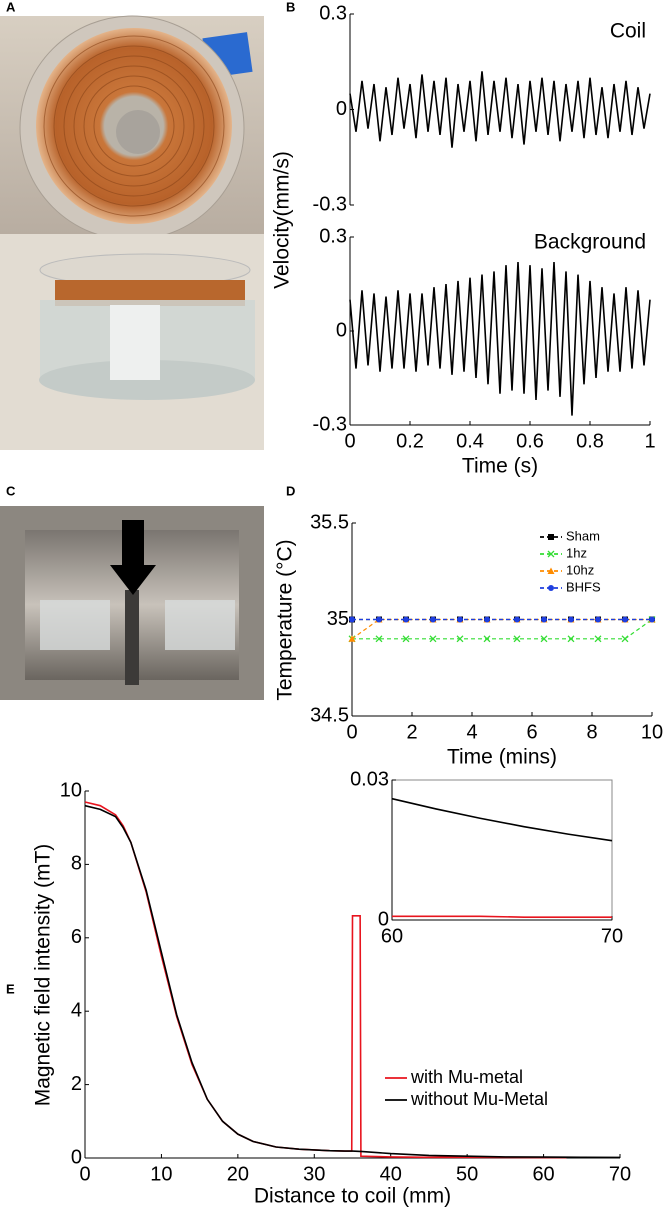 The width and height of the screenshot is (666, 1217). Describe the element at coordinates (470, 441) in the screenshot. I see `x-tick-label: 0.4` at that location.